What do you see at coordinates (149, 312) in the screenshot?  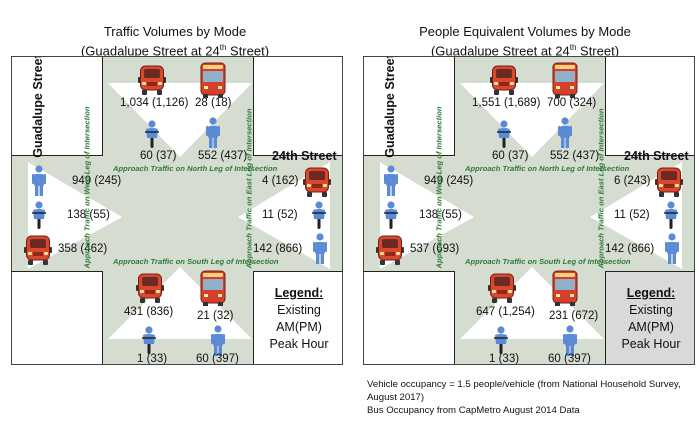 I see `south-car-volume: 431 (836)` at bounding box center [149, 312].